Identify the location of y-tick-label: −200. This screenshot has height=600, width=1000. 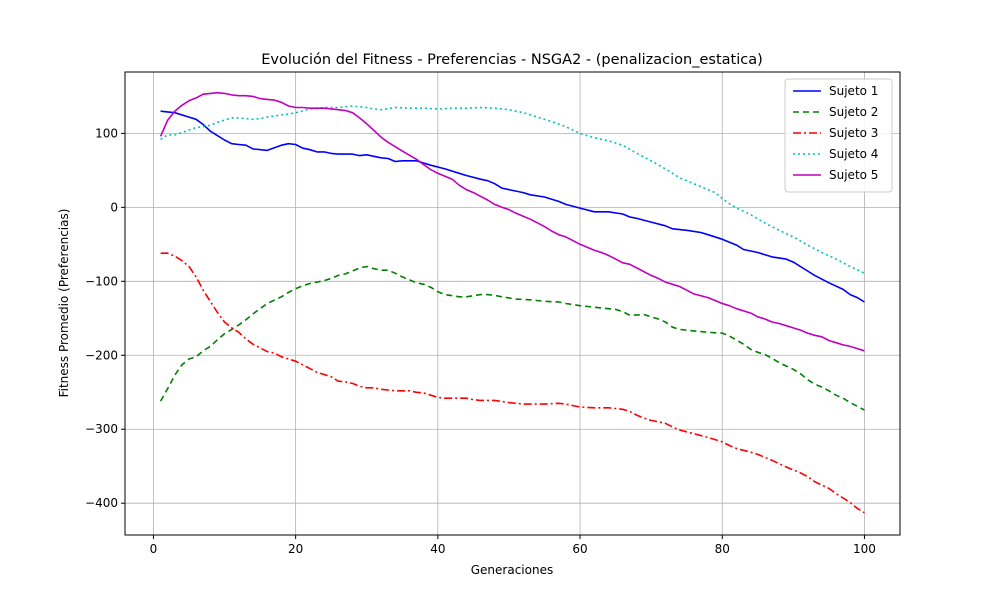
(101, 355).